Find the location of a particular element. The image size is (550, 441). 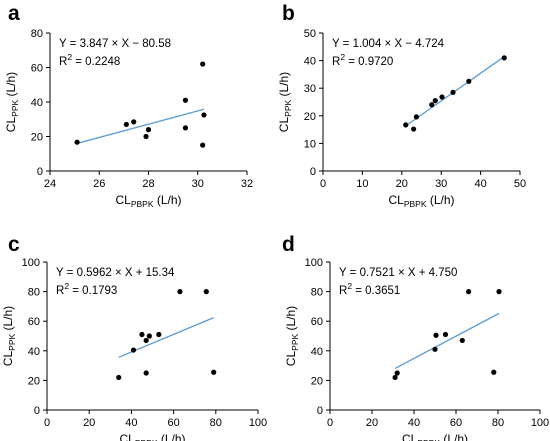

x-tick-label: 60 is located at coordinates (456, 423).